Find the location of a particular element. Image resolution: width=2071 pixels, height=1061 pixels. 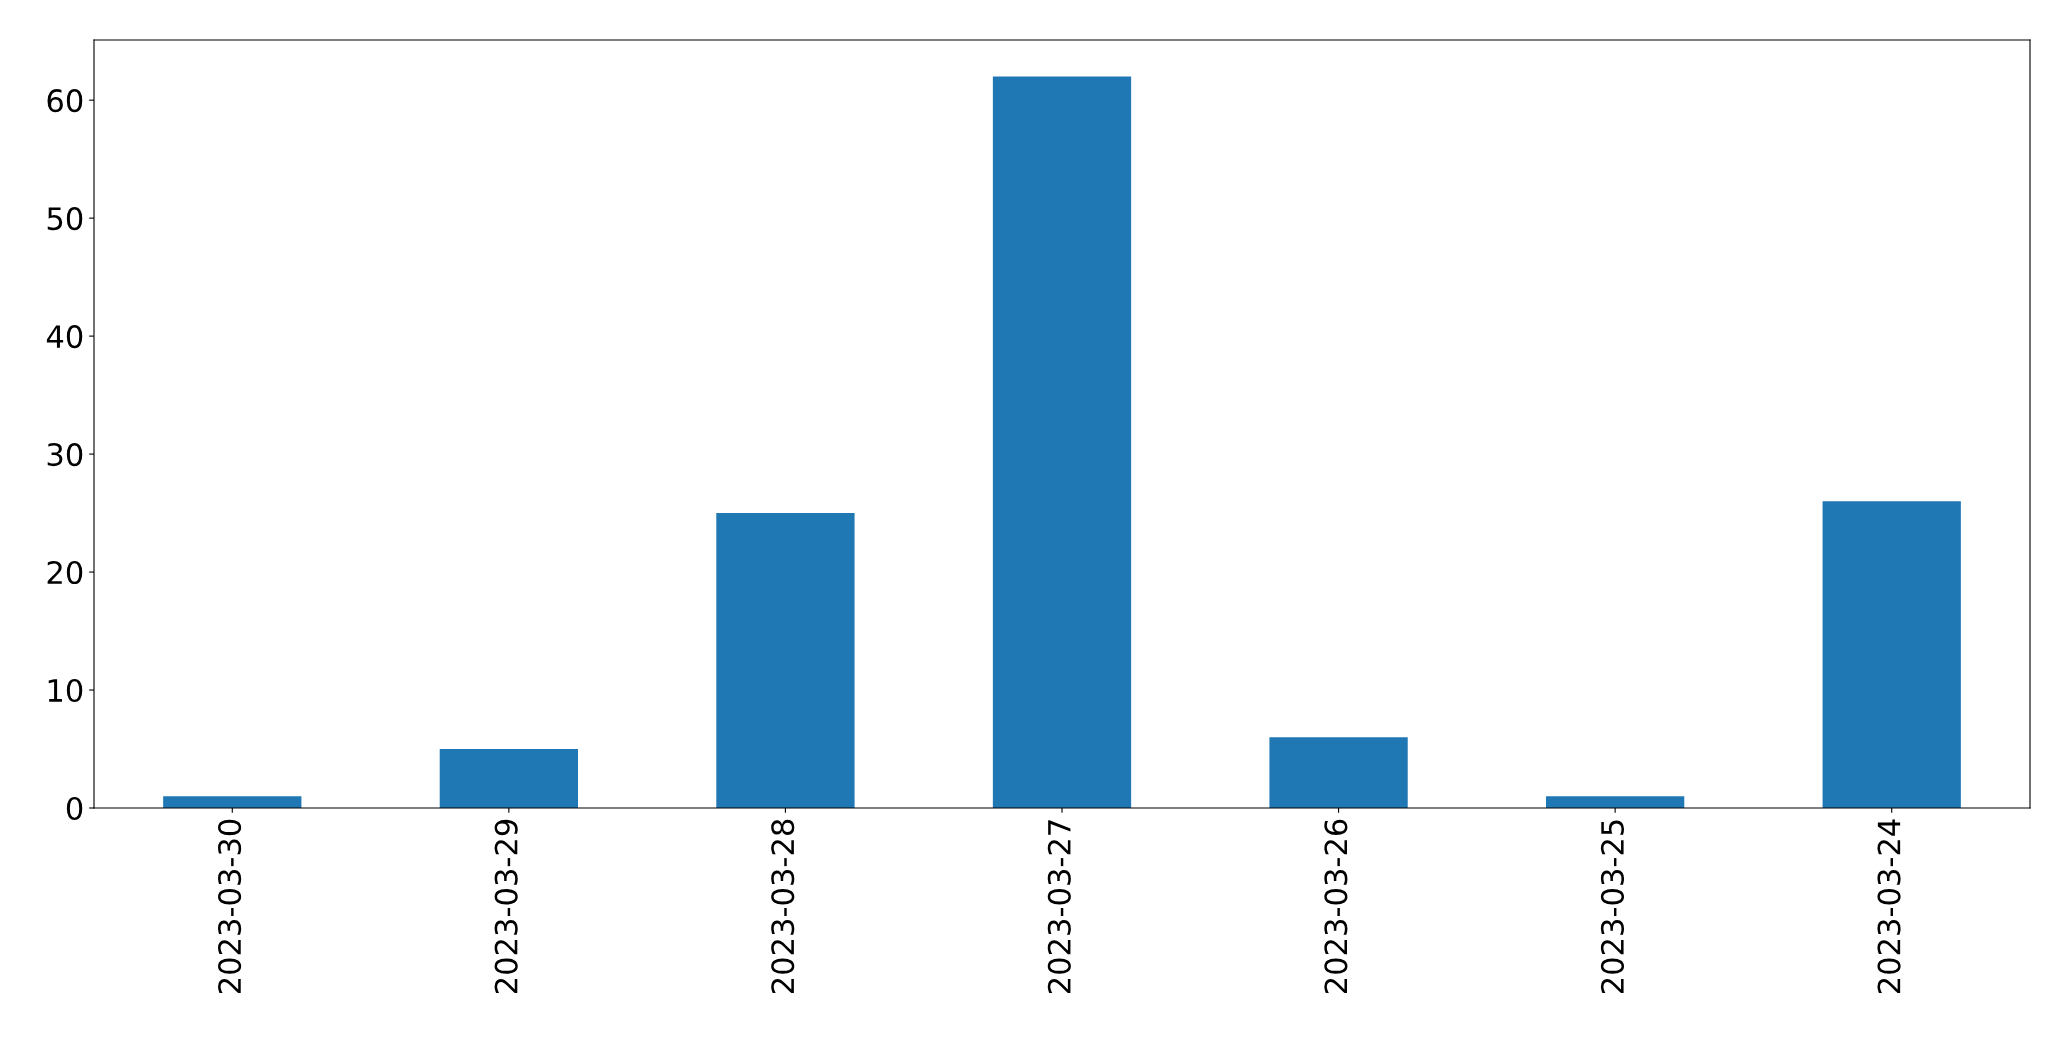

x-tick-label: 2023-03-25 is located at coordinates (1612, 907).